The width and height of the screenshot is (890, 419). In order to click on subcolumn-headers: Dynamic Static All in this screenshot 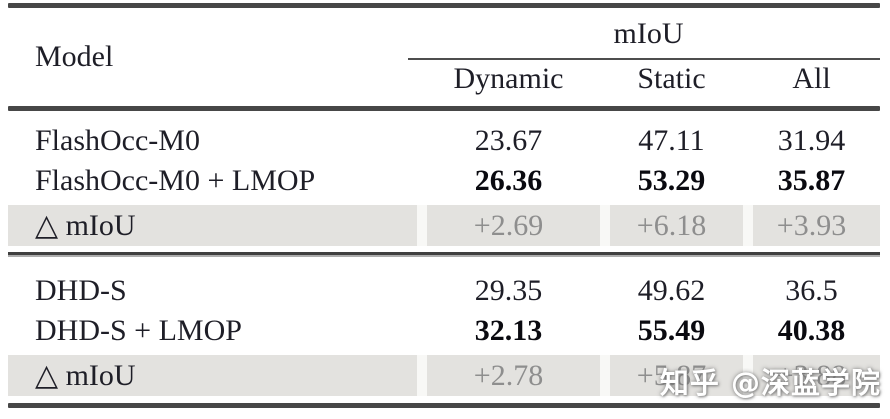, I will do `click(648, 83)`.